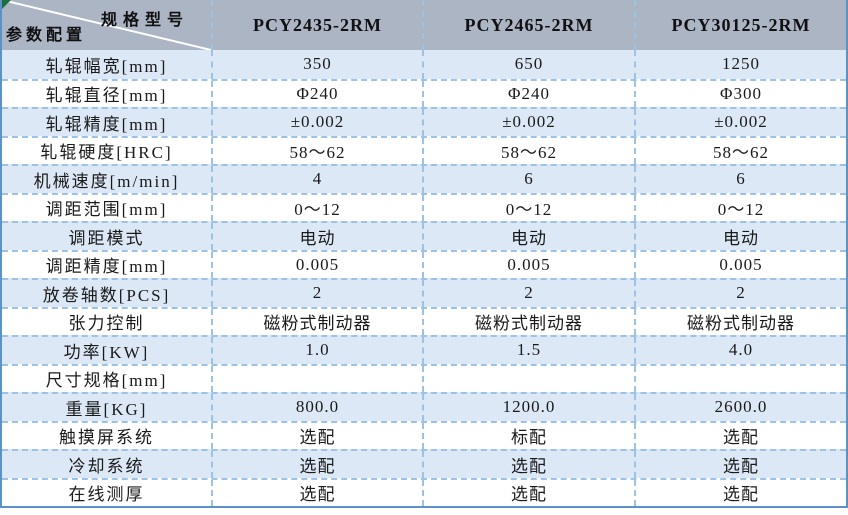 Image resolution: width=848 pixels, height=515 pixels. Describe the element at coordinates (740, 350) in the screenshot. I see `value-cell: 4.0` at that location.